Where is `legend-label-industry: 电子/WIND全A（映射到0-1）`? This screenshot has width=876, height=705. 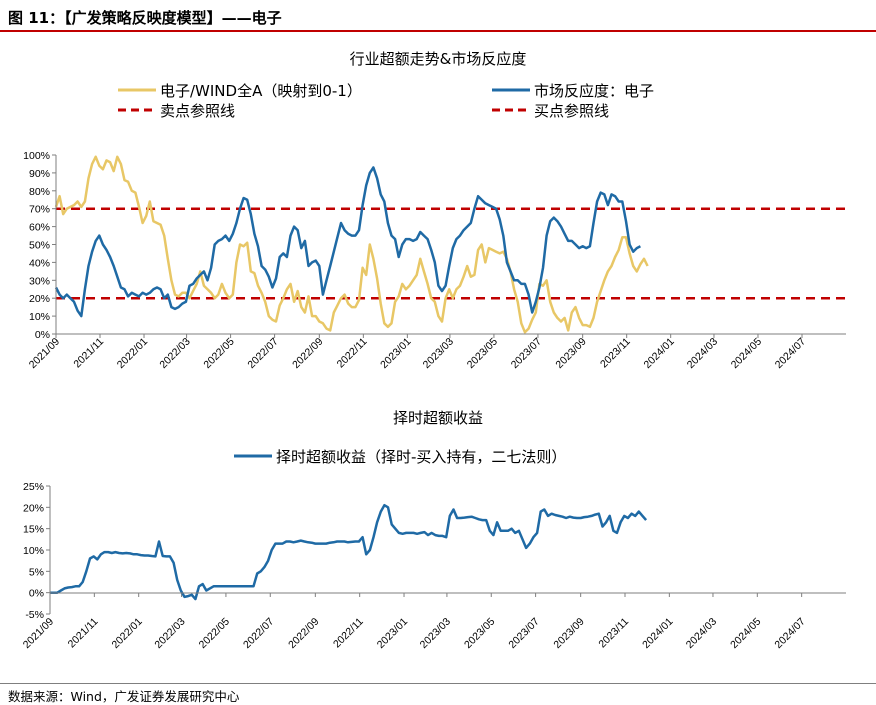
legend-label-industry: 电子/WIND全A（映射到0-1） is located at coordinates (261, 91).